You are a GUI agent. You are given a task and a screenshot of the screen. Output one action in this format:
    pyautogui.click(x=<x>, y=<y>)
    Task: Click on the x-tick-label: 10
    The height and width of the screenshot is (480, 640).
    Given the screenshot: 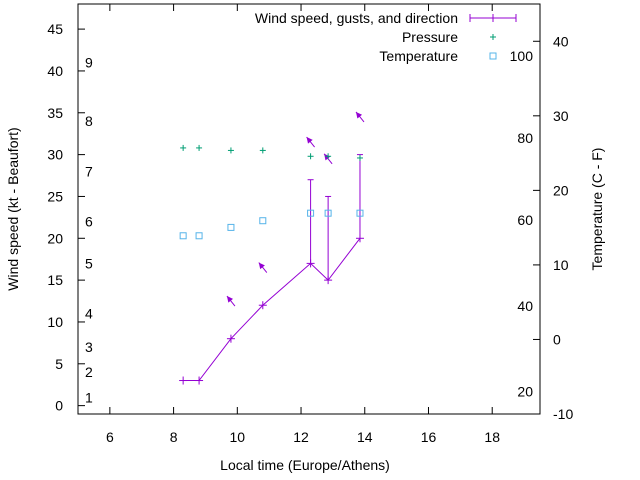 What is the action you would take?
    pyautogui.click(x=238, y=437)
    